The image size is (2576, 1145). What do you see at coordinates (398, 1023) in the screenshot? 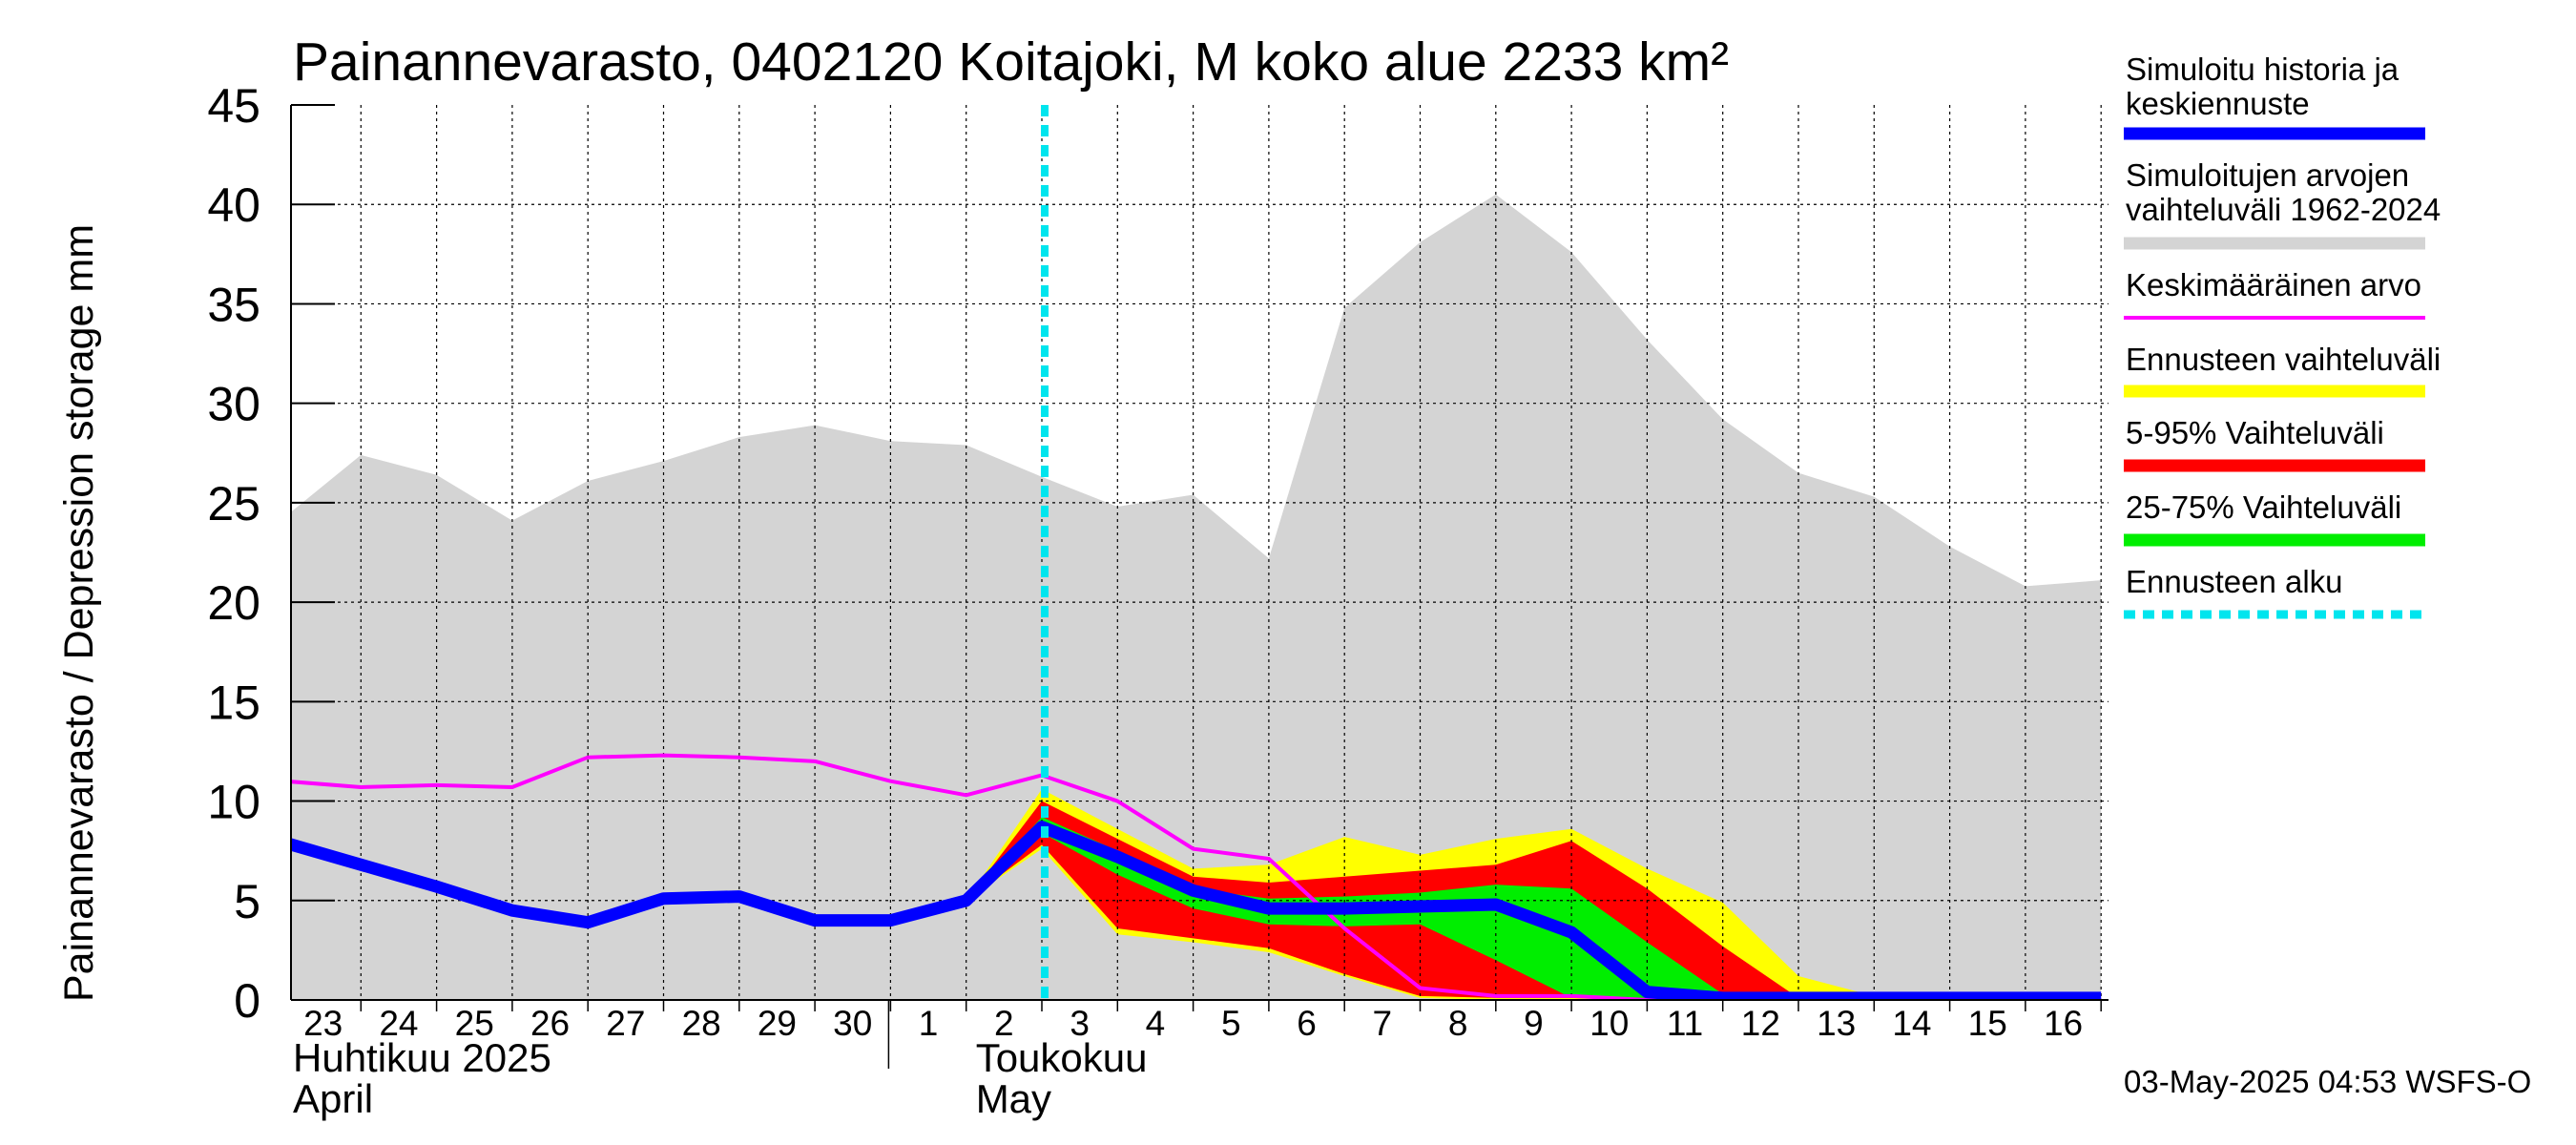
I see `x-tick-label: 24` at bounding box center [398, 1023].